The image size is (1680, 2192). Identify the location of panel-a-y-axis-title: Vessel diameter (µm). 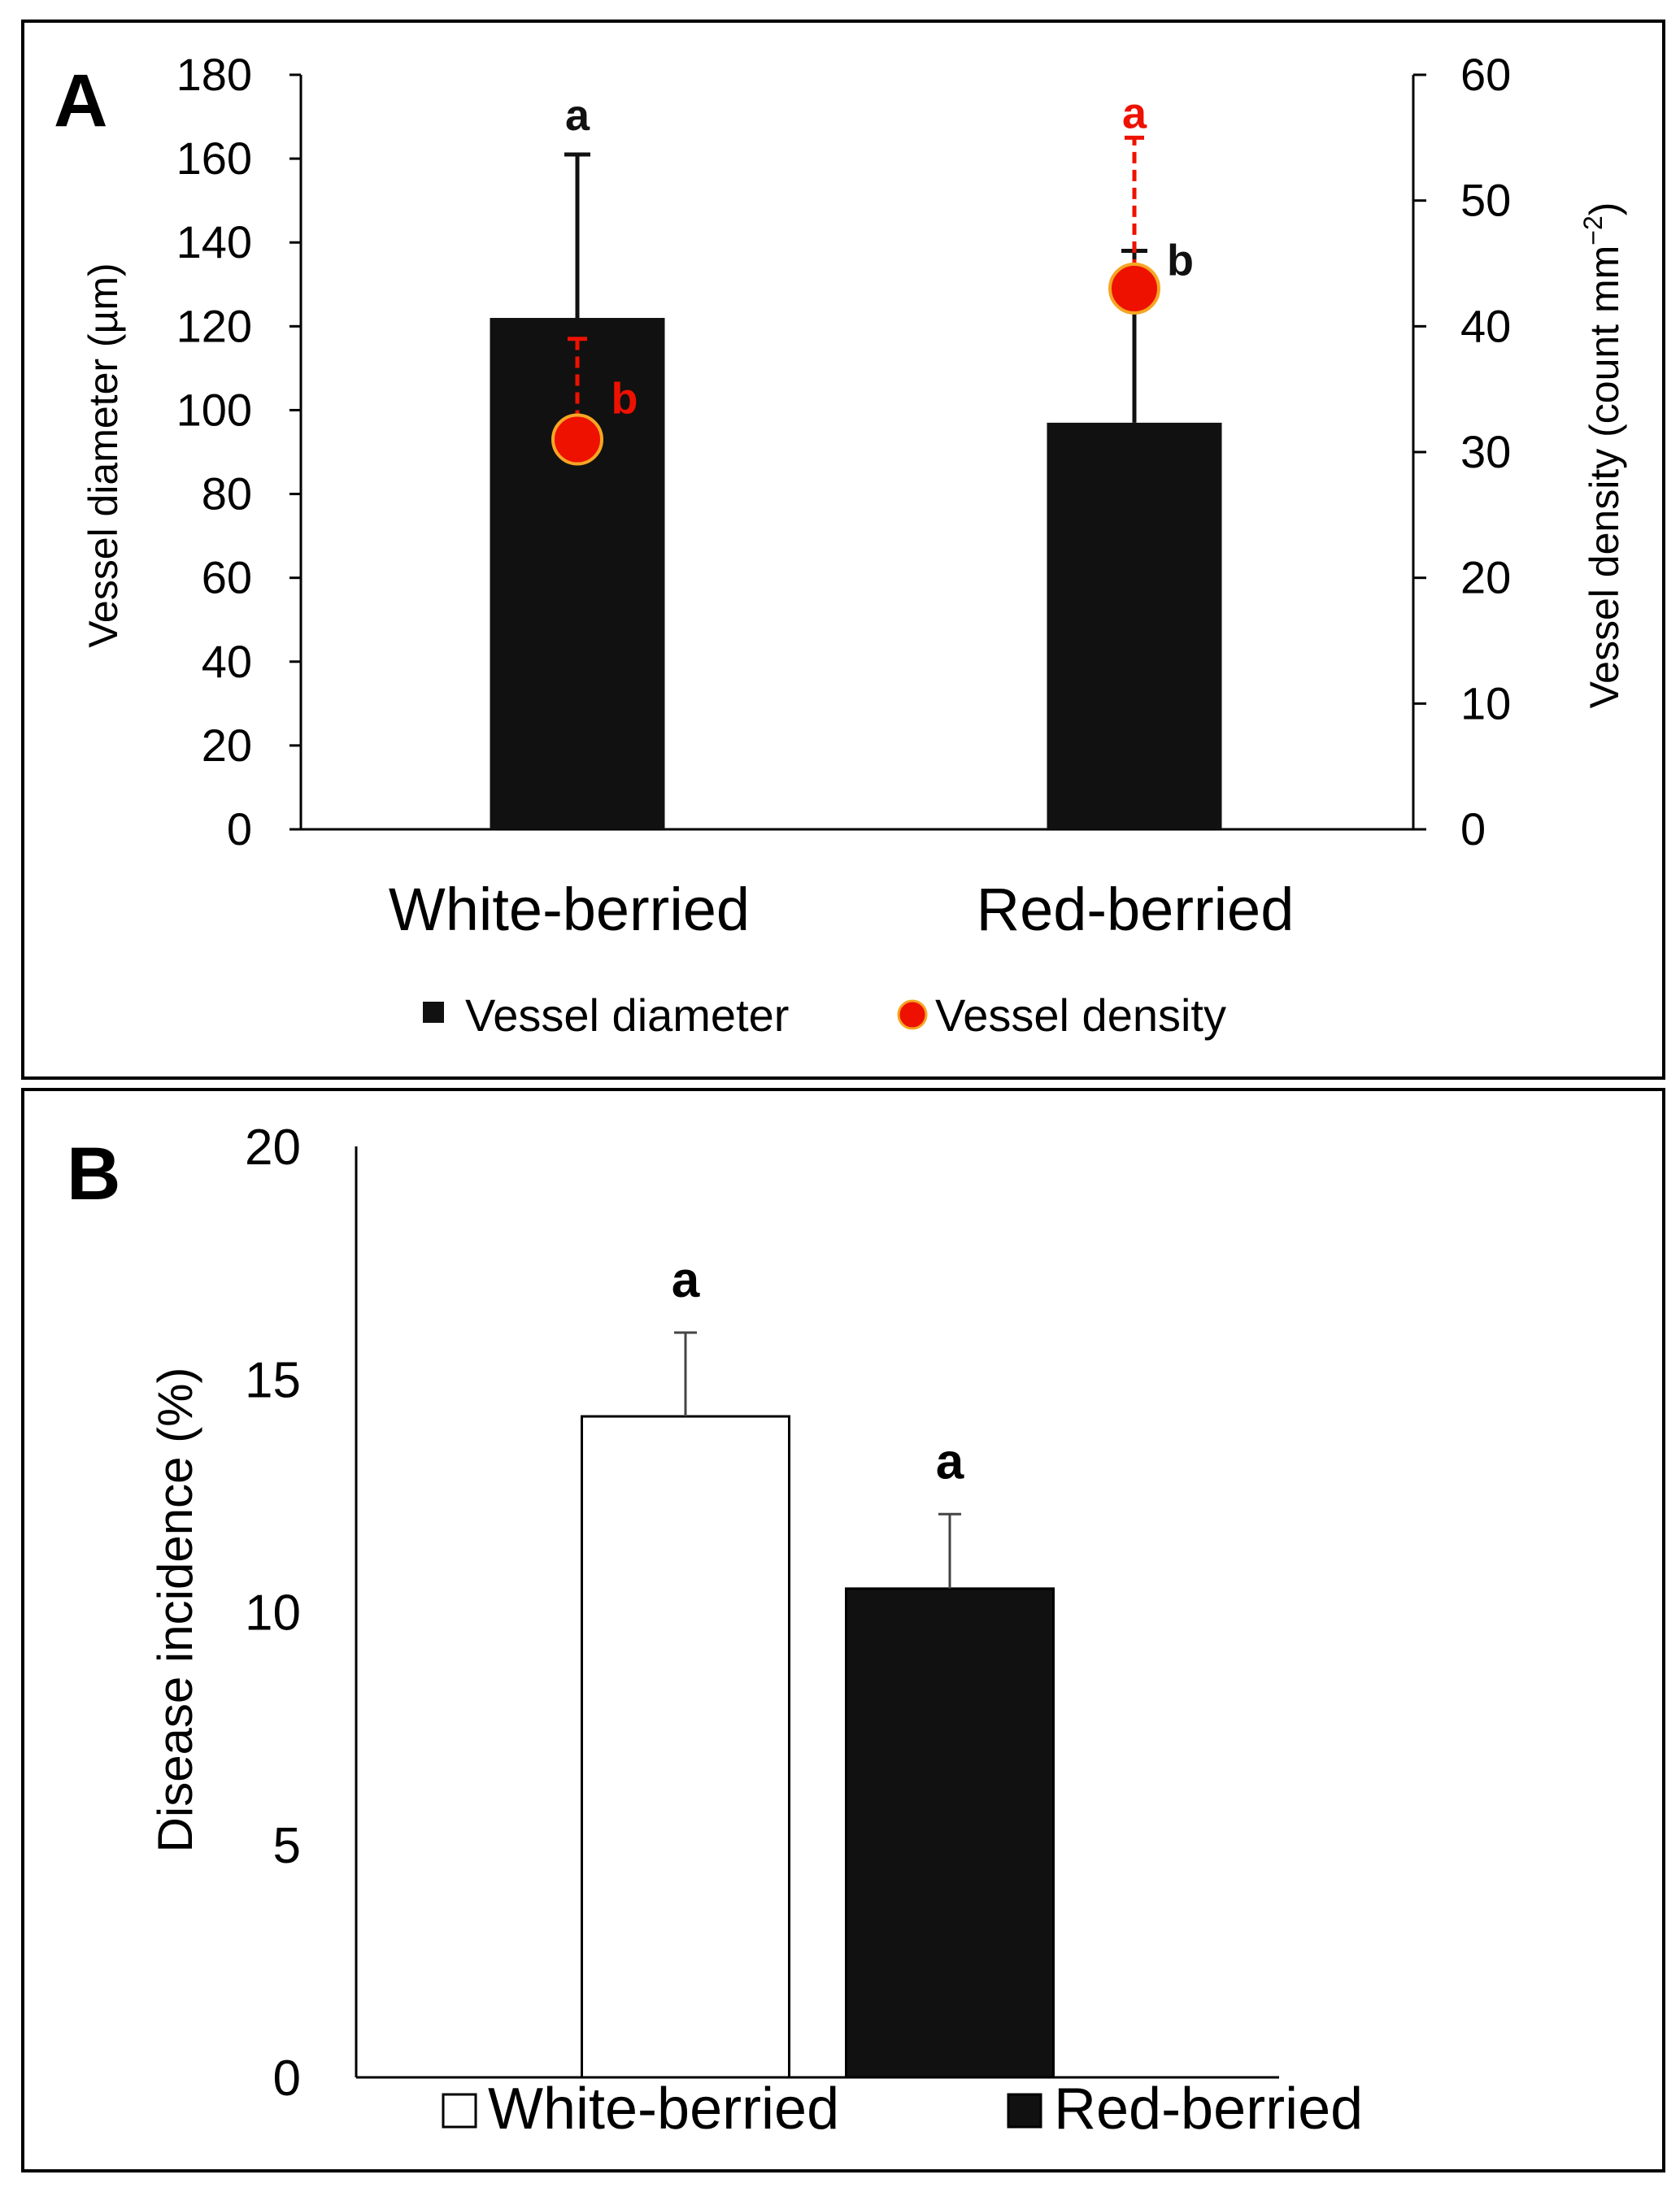
(104, 455).